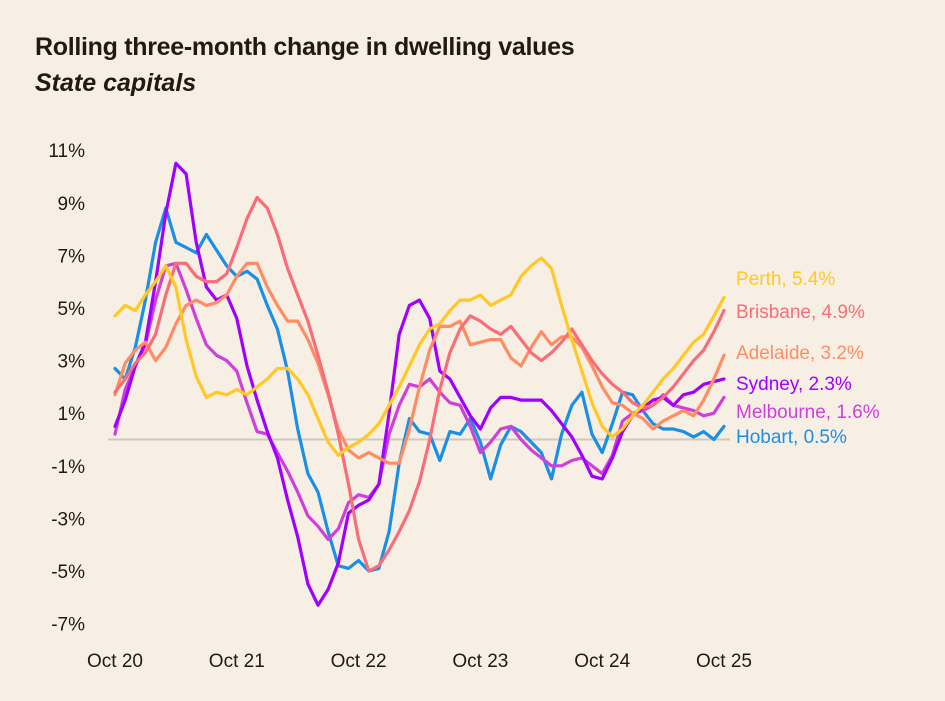 The height and width of the screenshot is (701, 945). What do you see at coordinates (72, 204) in the screenshot?
I see `y-tick-label: 9%` at bounding box center [72, 204].